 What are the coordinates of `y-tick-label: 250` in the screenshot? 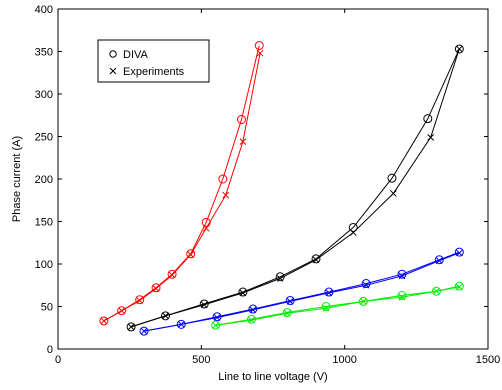 It's located at (44, 138).